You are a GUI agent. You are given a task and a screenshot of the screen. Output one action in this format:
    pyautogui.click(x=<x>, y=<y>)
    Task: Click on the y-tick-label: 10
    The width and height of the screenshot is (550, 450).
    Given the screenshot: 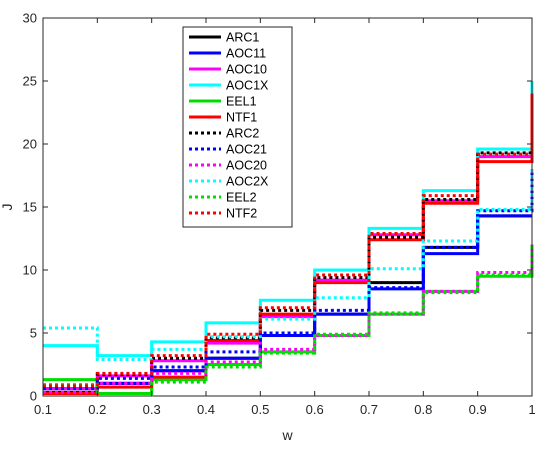 What is the action you would take?
    pyautogui.click(x=30, y=270)
    